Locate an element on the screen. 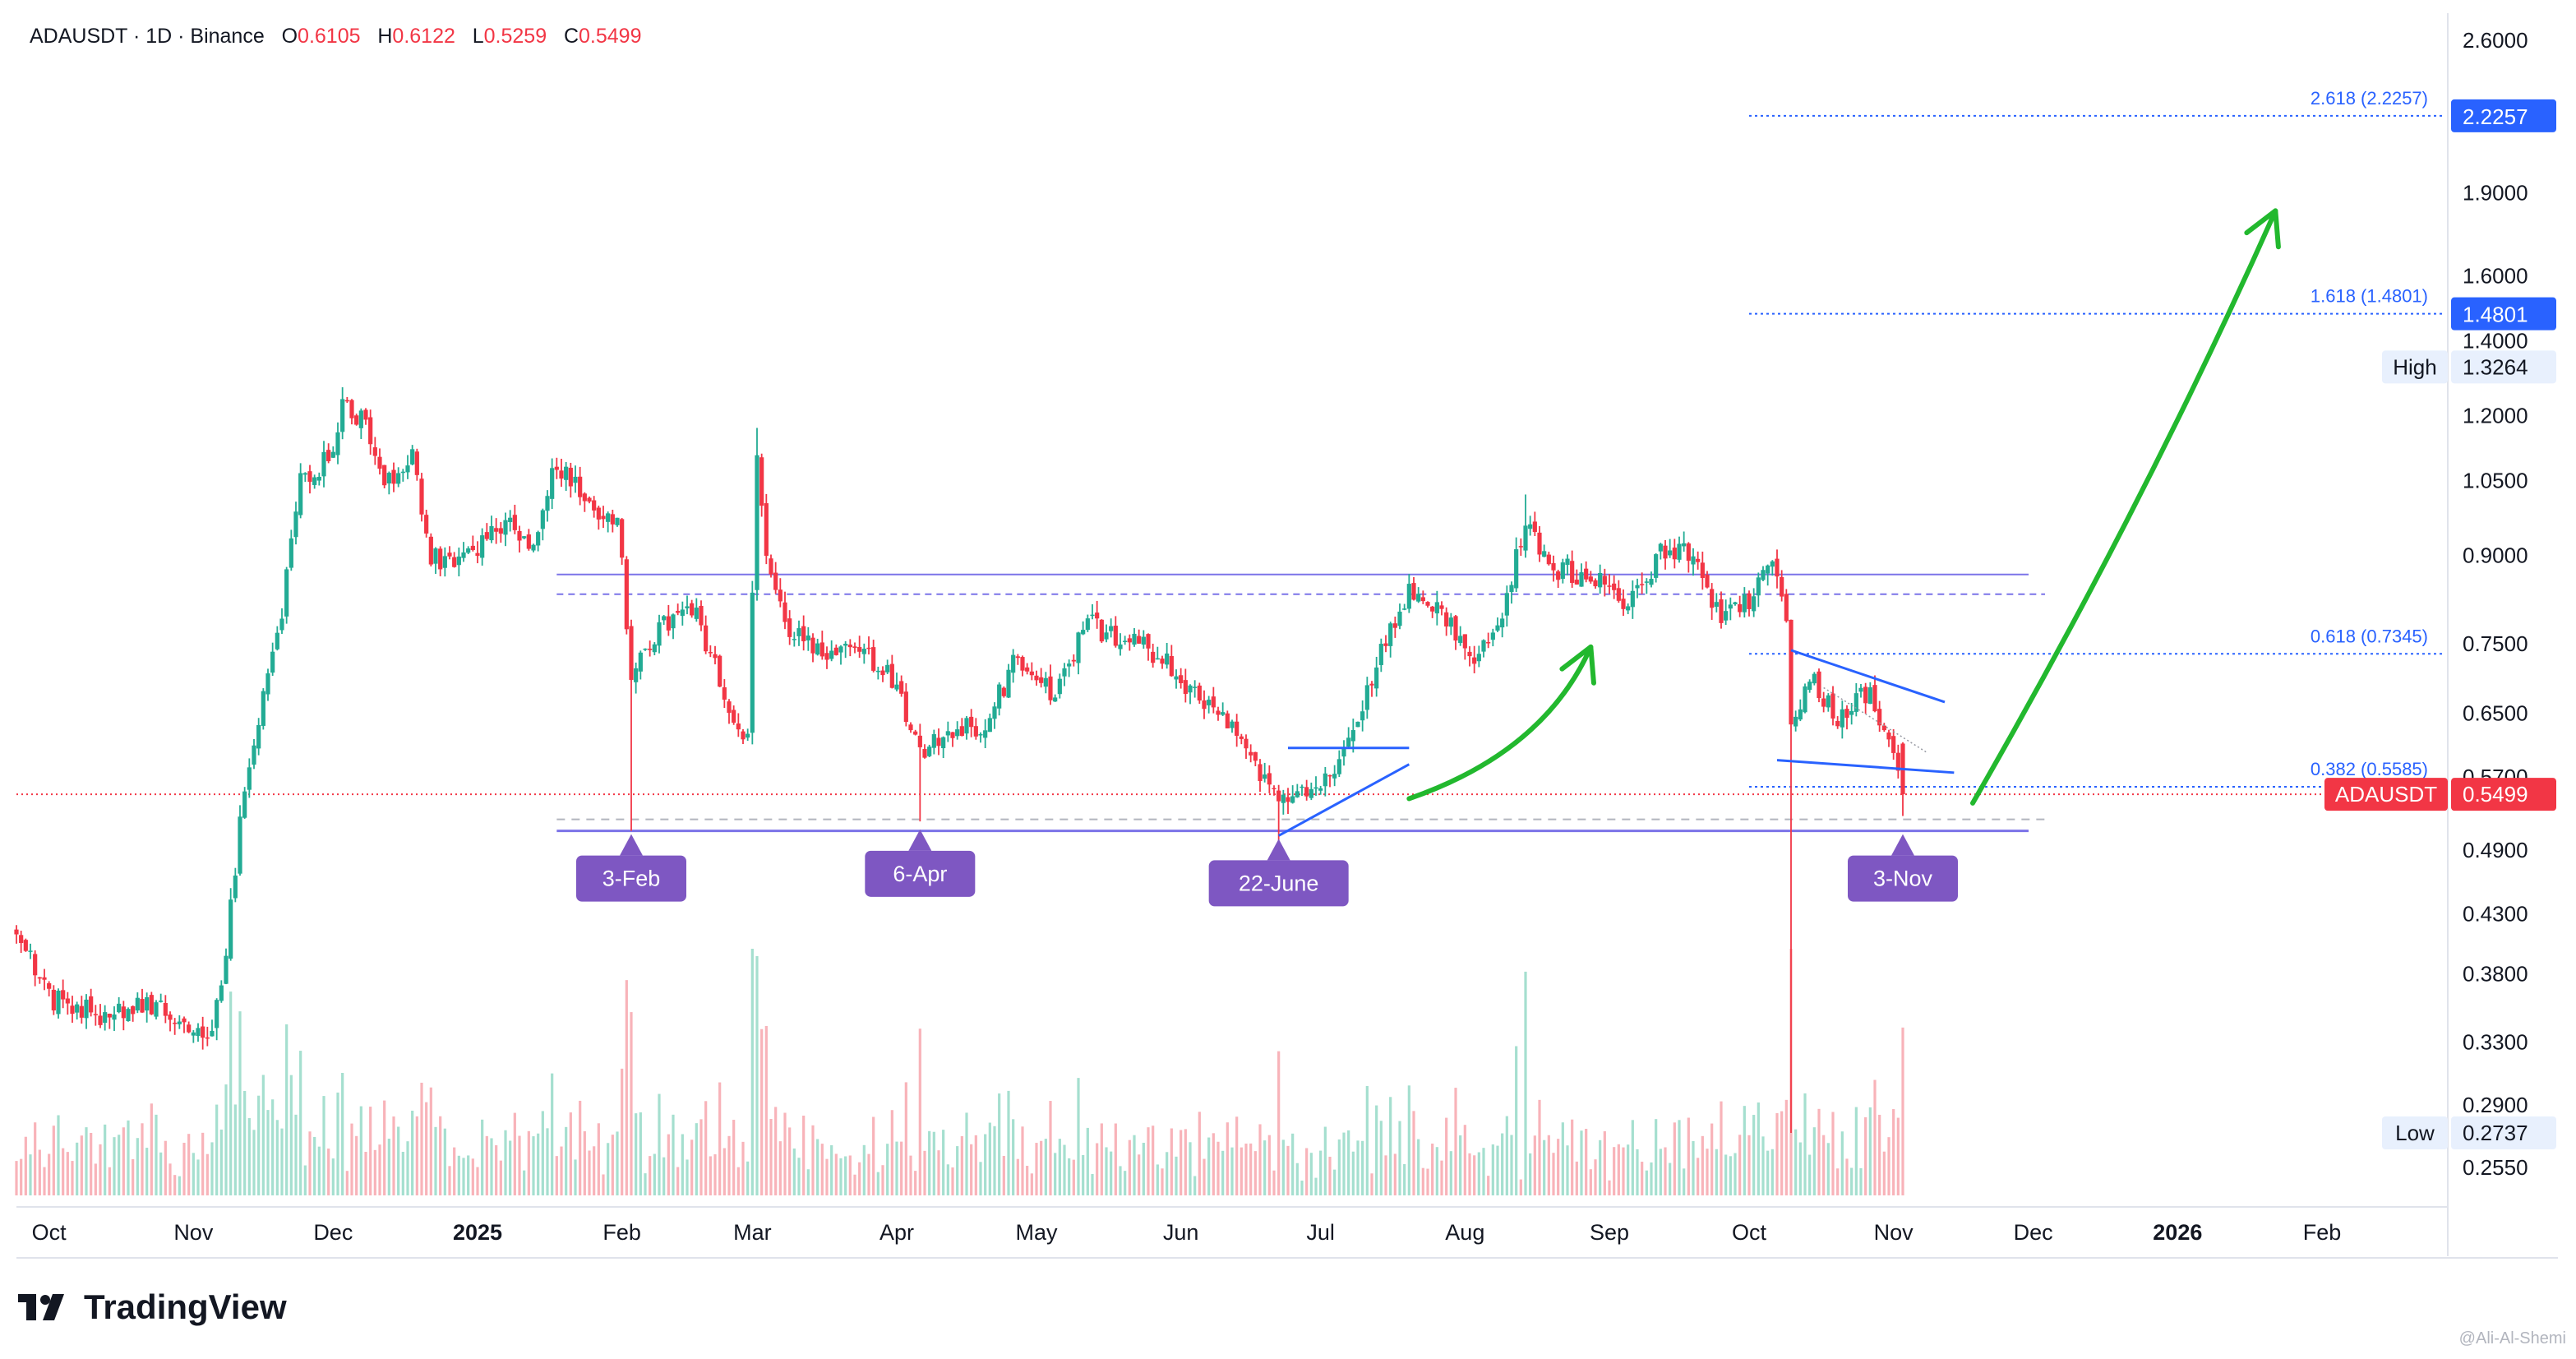  high-value: 0.6122 is located at coordinates (423, 36).